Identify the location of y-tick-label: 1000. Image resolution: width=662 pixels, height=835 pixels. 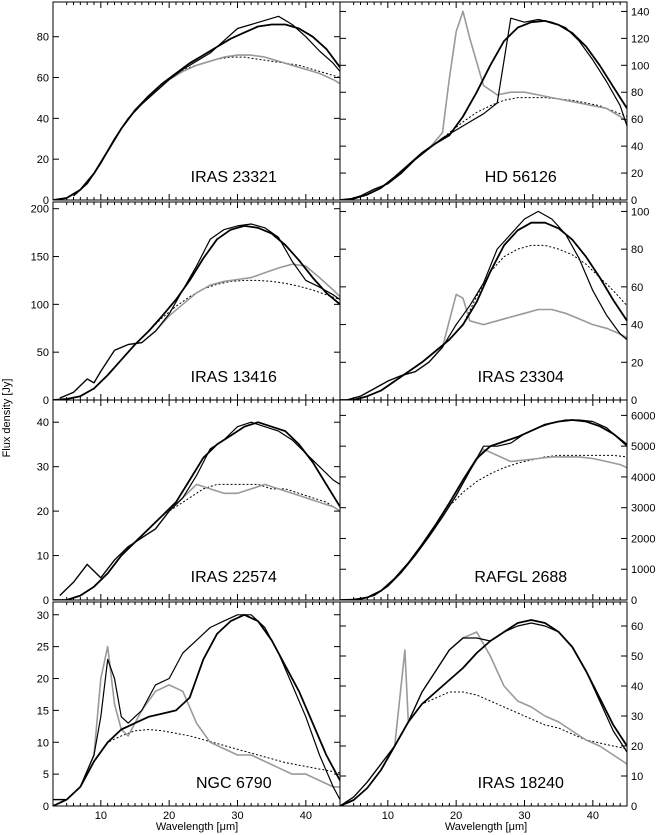
(643, 570).